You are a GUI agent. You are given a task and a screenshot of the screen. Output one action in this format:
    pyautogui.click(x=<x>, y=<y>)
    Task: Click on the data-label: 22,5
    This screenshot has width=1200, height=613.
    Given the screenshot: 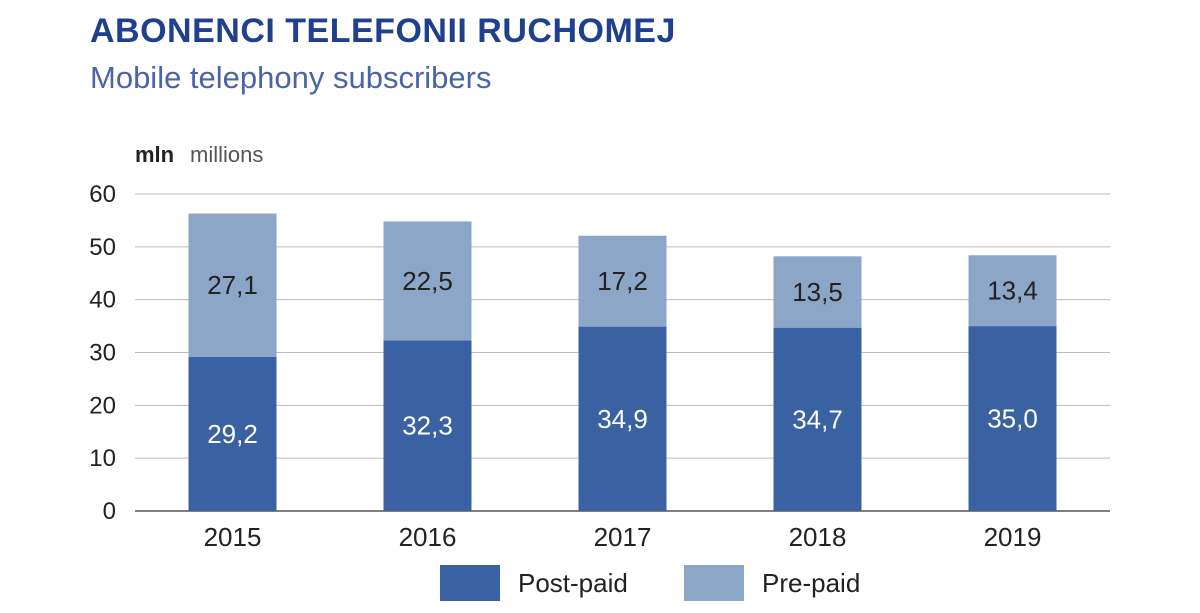 What is the action you would take?
    pyautogui.click(x=427, y=281)
    